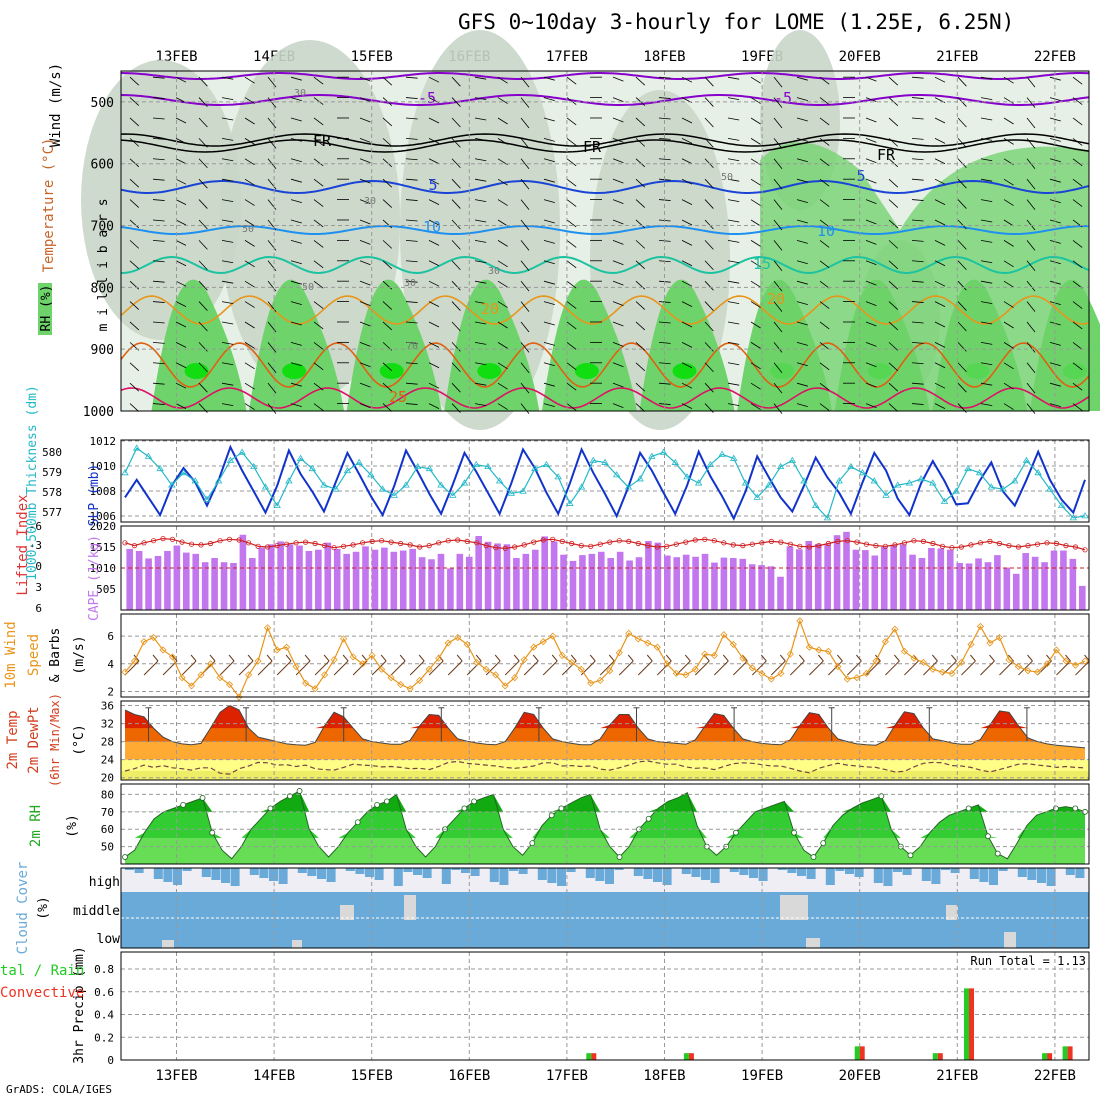  I want to click on wind-axis-label-3: & Barbs, so click(55, 655).